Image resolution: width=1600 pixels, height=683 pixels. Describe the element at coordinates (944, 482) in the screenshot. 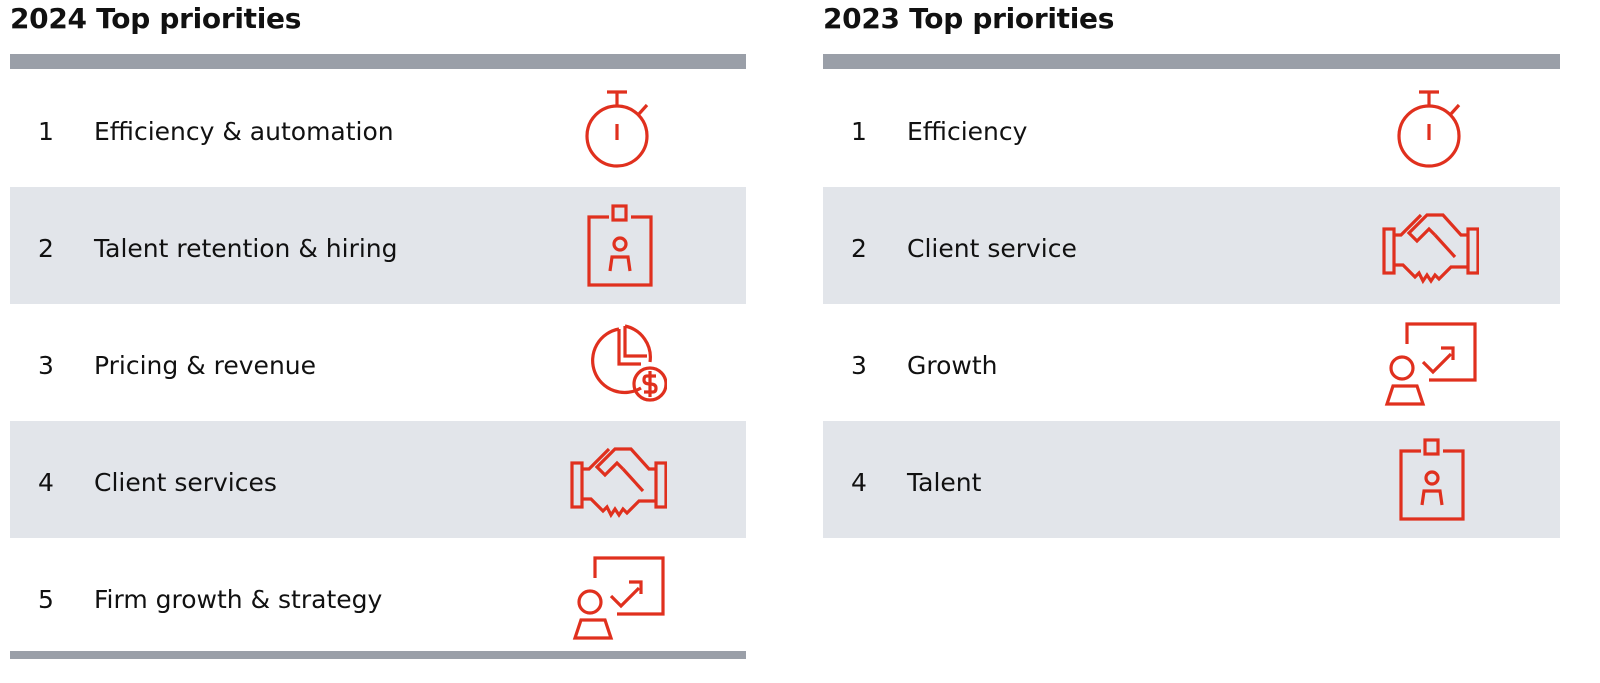

I see `priority-label: Talent` at that location.